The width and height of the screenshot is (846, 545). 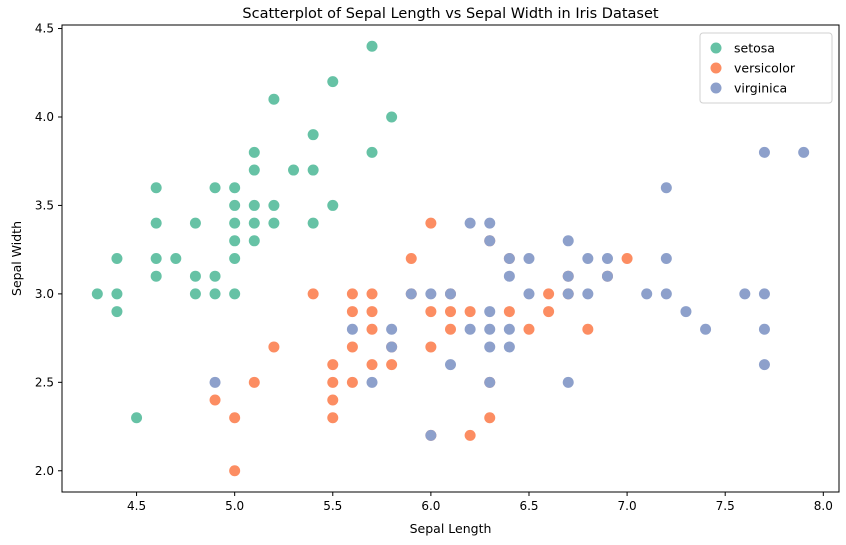 What do you see at coordinates (760, 88) in the screenshot?
I see `legend-label-virginica: virginica` at bounding box center [760, 88].